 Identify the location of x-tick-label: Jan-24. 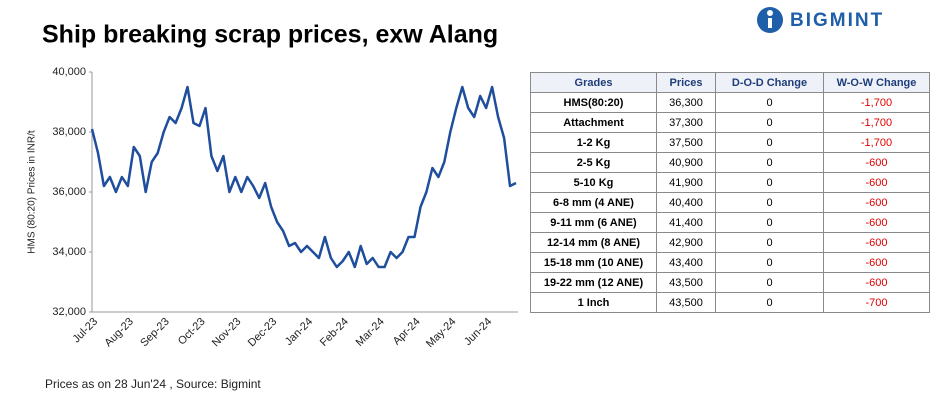
(299, 332).